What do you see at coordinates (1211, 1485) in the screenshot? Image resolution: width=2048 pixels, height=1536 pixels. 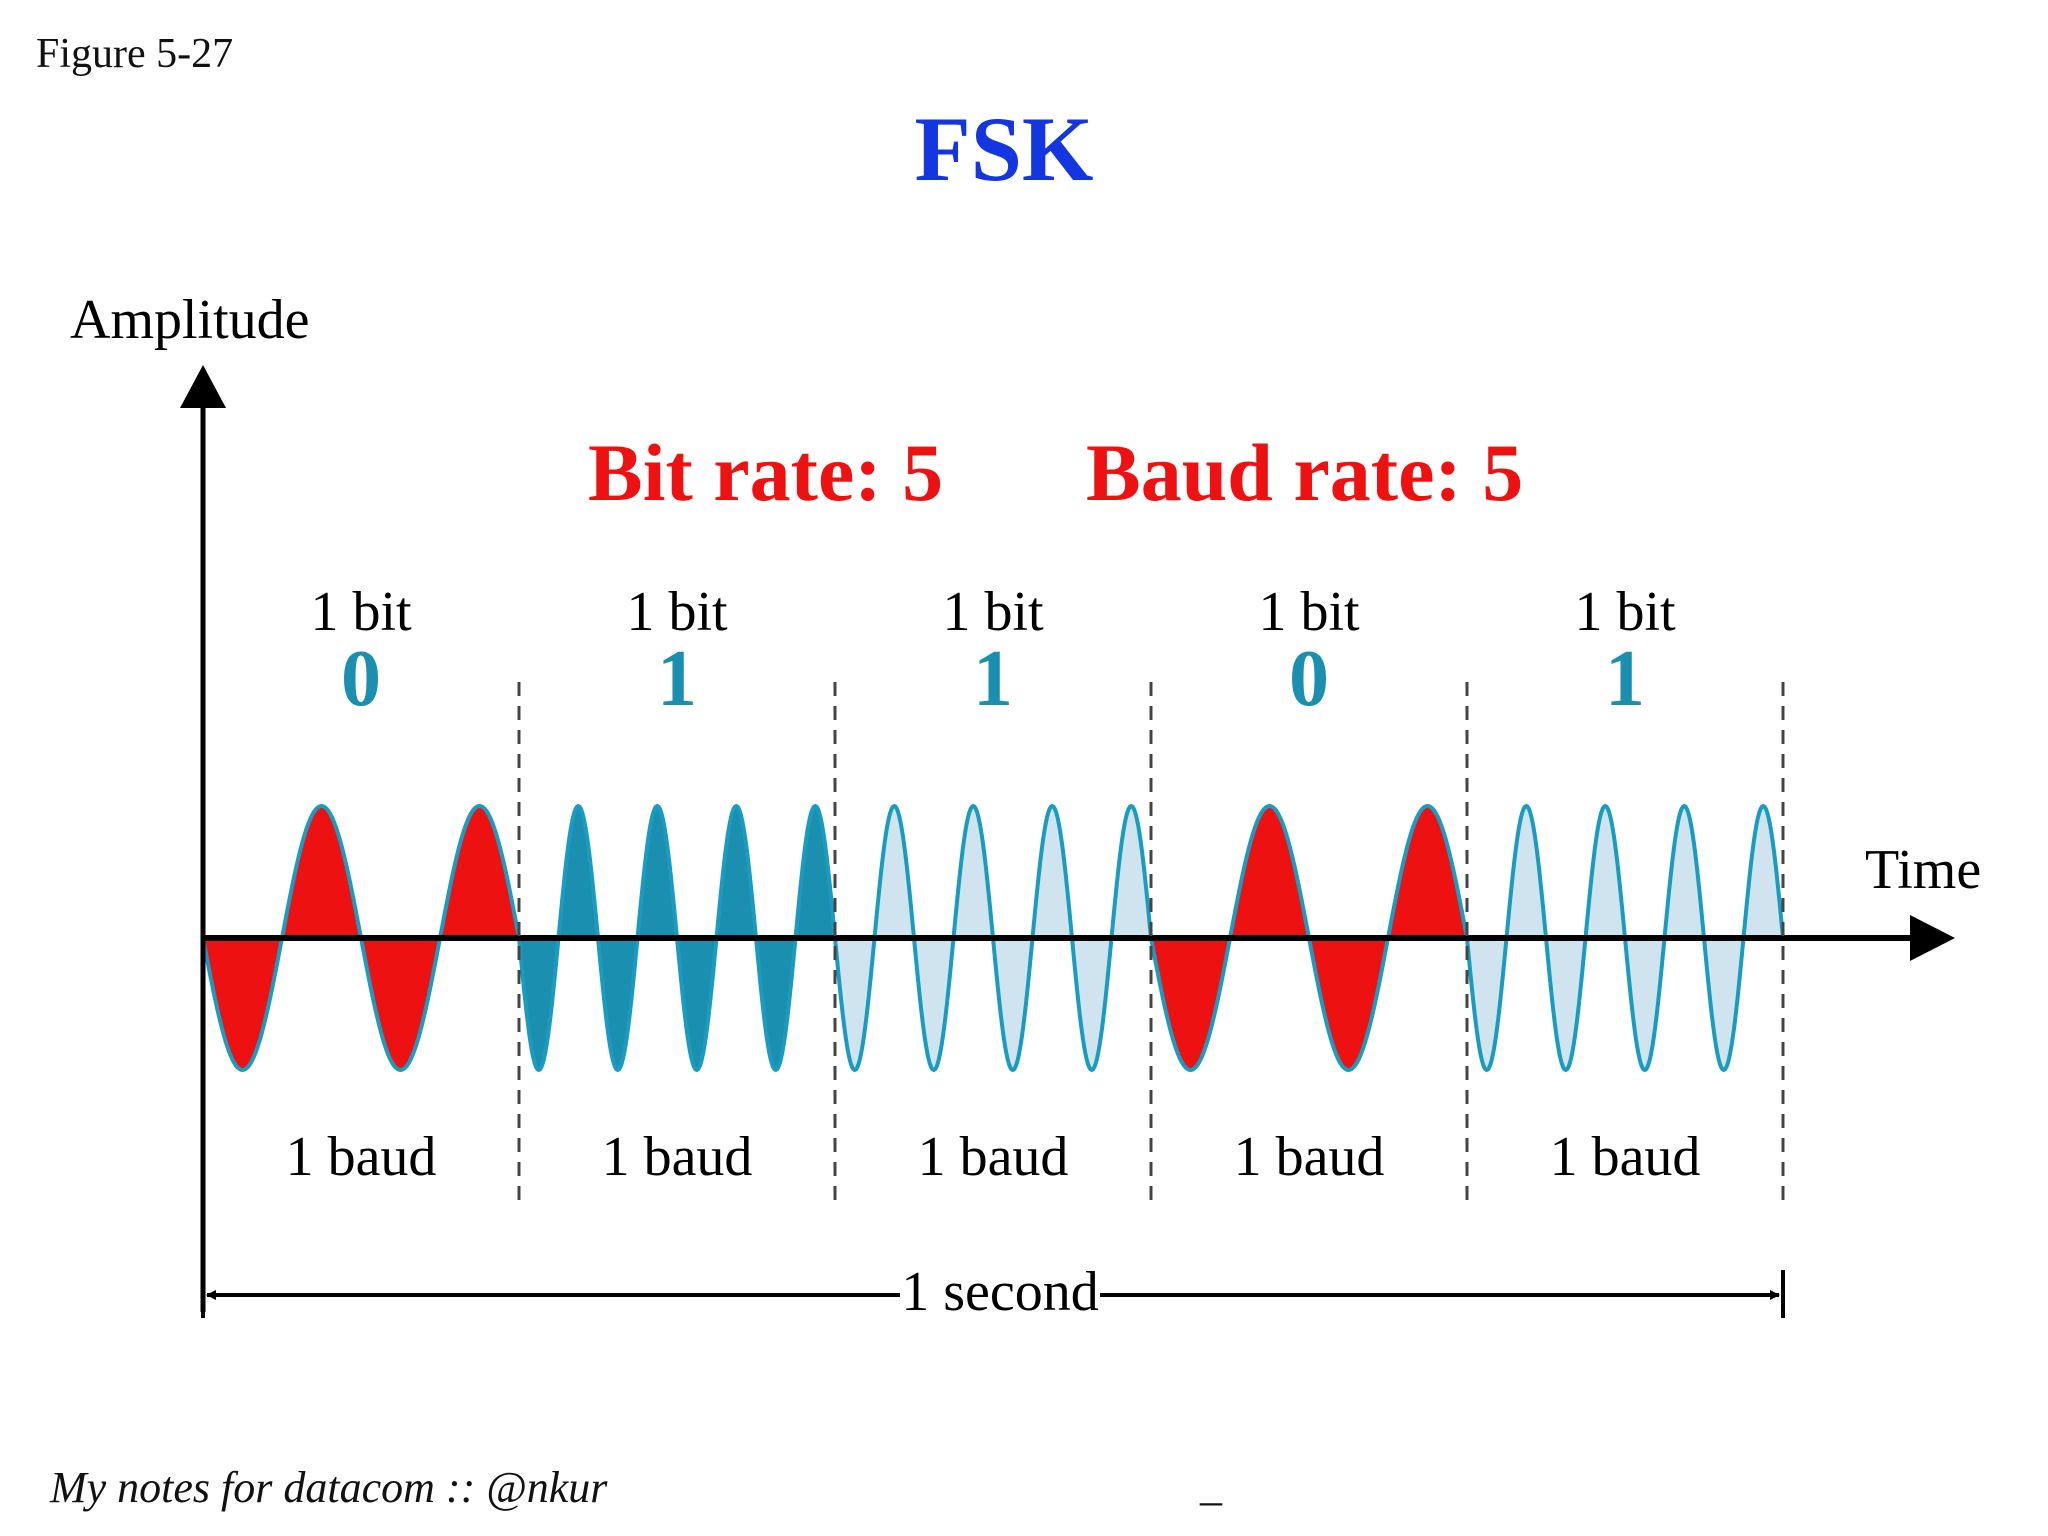 I see `footer-mark: _` at bounding box center [1211, 1485].